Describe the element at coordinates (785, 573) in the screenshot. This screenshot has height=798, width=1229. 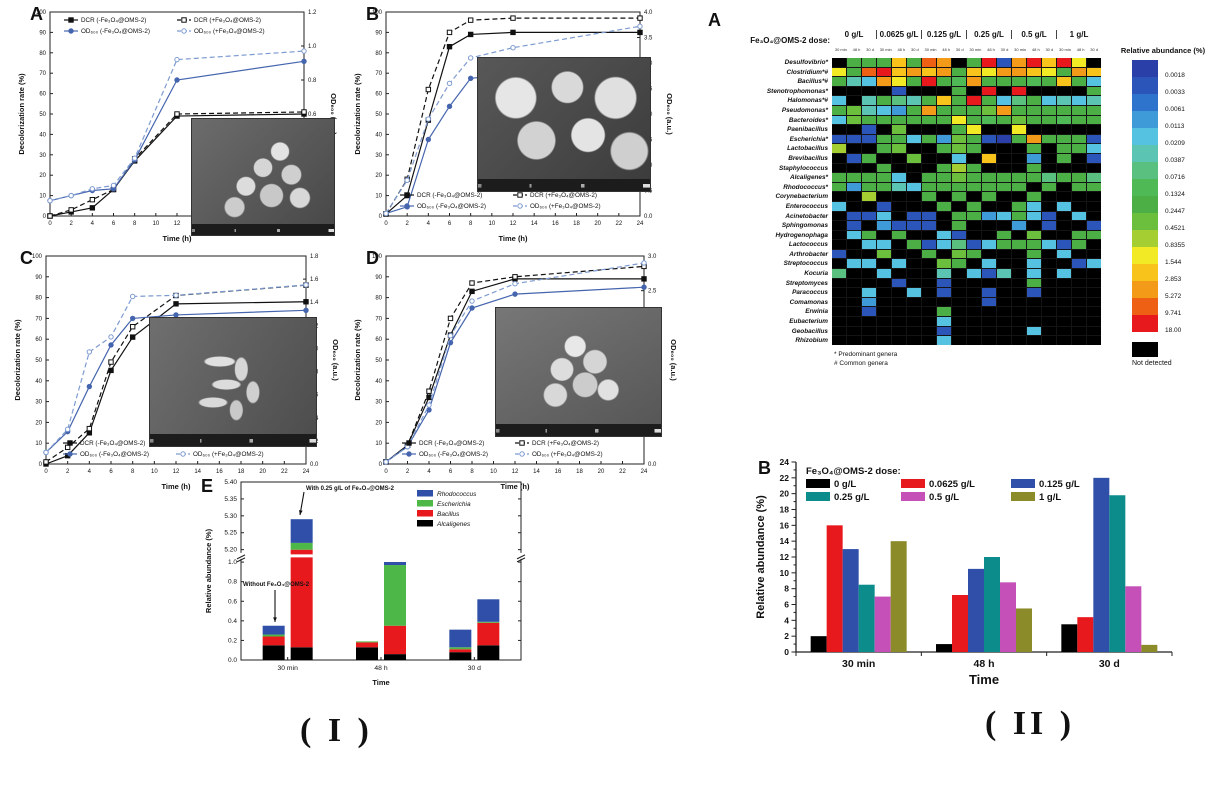
I see `y-tick-label: 10` at that location.